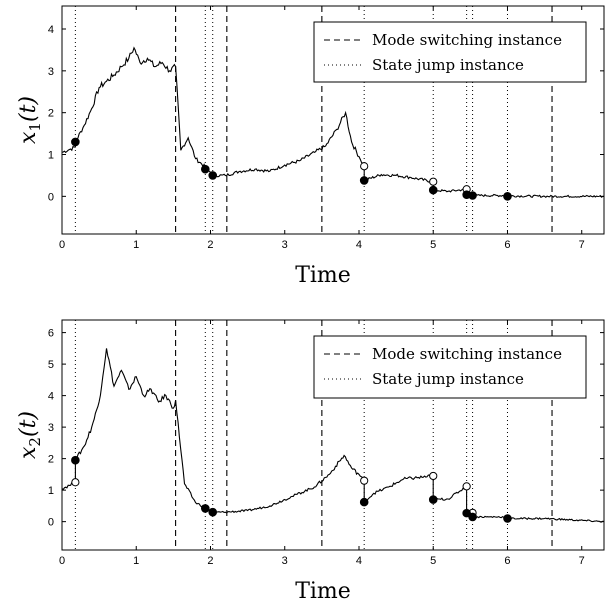  Describe the element at coordinates (30, 120) in the screenshot. I see `y-axis-label: x1(t)` at that location.